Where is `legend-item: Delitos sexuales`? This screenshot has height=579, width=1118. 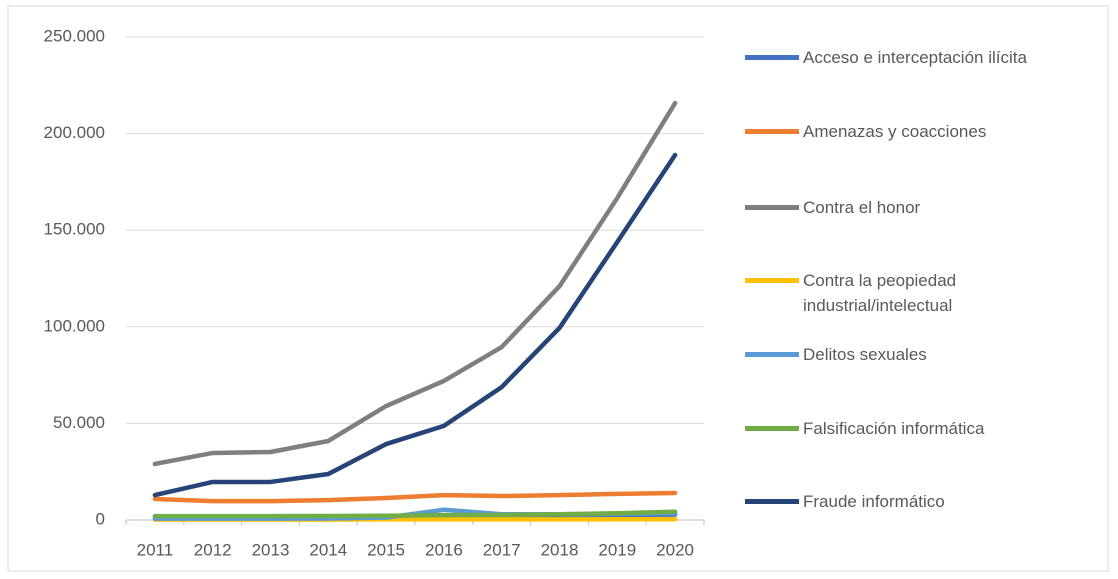 legend-item: Delitos sexuales is located at coordinates (836, 354).